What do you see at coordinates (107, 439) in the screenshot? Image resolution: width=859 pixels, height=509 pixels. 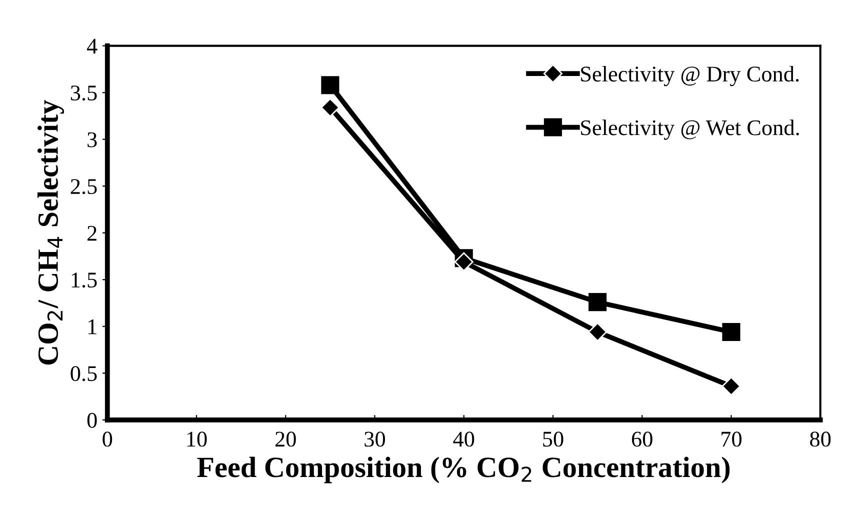 I see `x-tick-label: 0` at bounding box center [107, 439].